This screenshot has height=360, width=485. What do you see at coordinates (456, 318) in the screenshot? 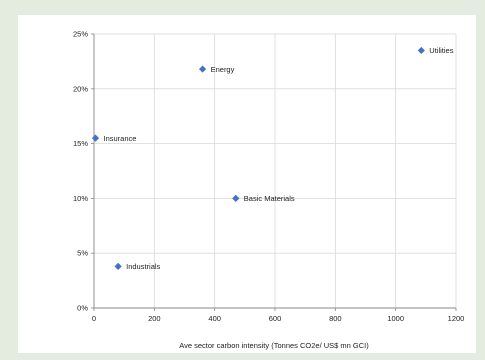
I see `x-tick-label: 1200` at bounding box center [456, 318].